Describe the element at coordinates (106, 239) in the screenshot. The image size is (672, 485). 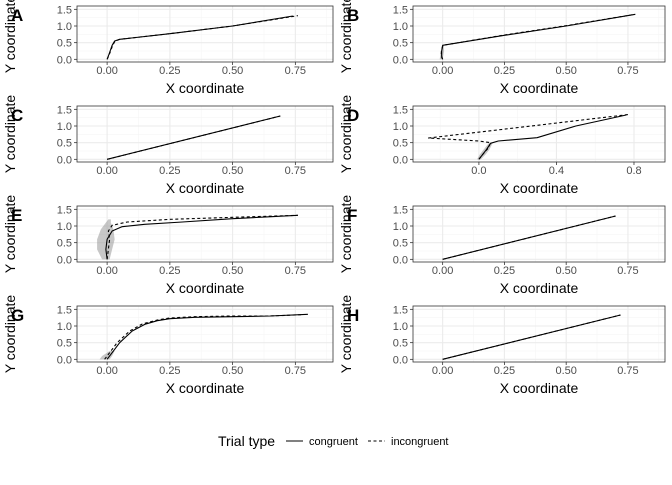
I see `confidence-band` at that location.